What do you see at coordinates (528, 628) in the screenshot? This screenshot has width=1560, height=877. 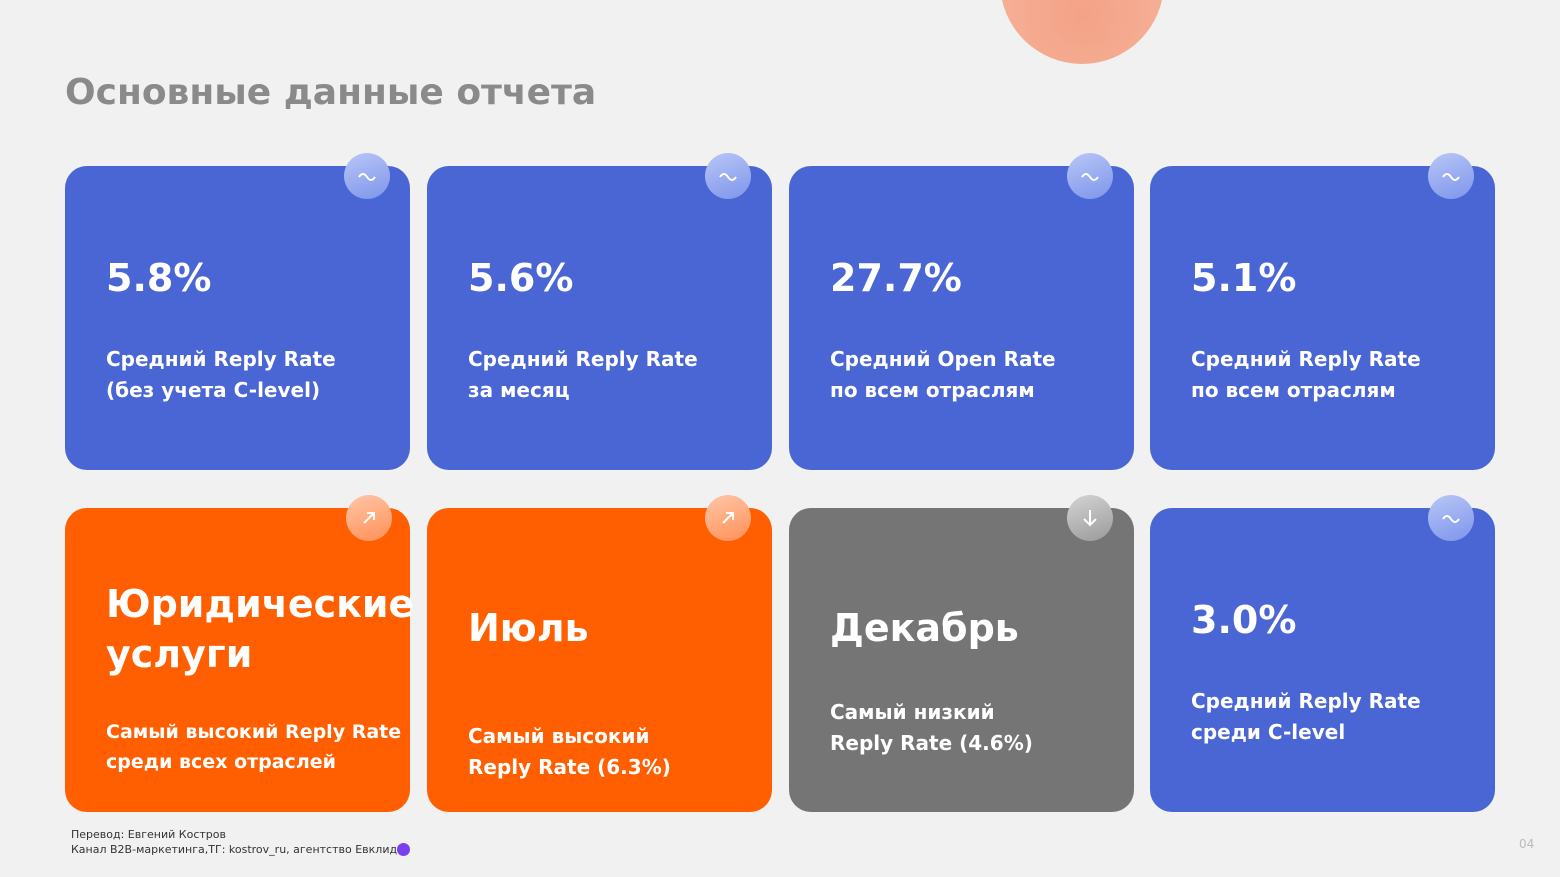 I see `card-headline: Июль` at bounding box center [528, 628].